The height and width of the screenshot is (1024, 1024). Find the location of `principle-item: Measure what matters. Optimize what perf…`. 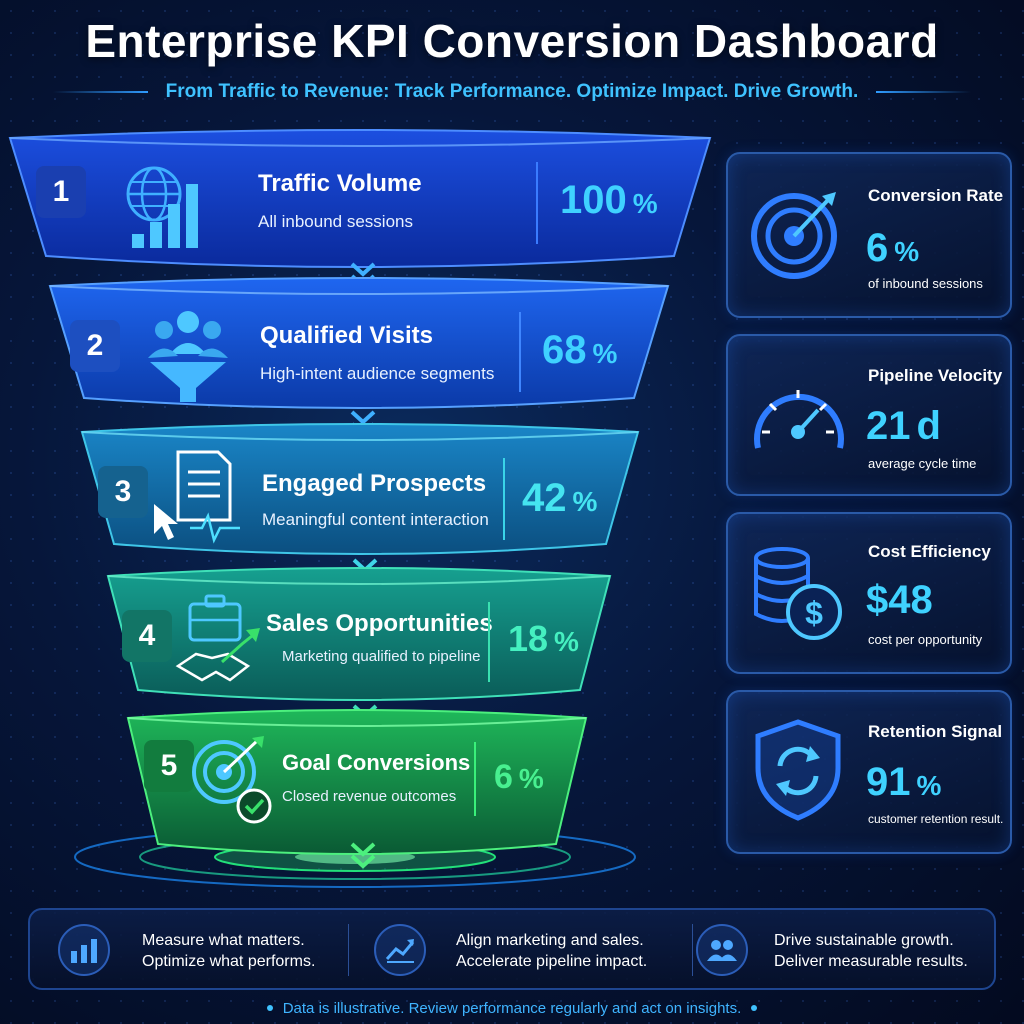

principle-item: Measure what matters. Optimize what perf… is located at coordinates (190, 949).